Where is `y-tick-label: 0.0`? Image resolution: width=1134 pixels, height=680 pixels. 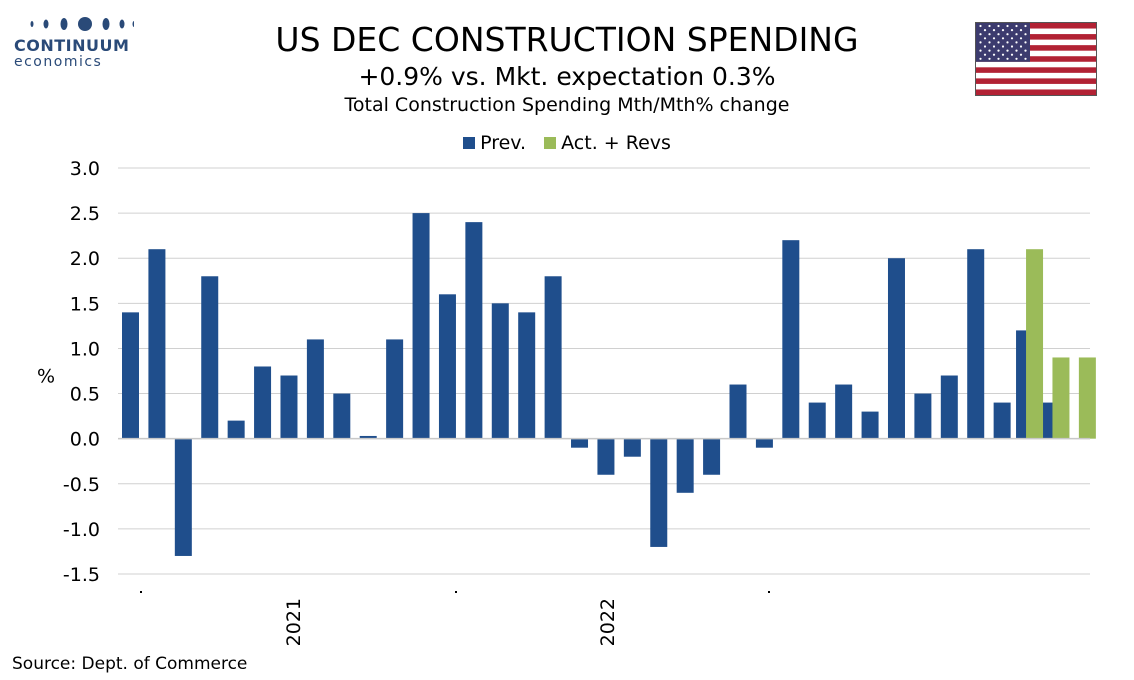
y-tick-label: 0.0 is located at coordinates (85, 440).